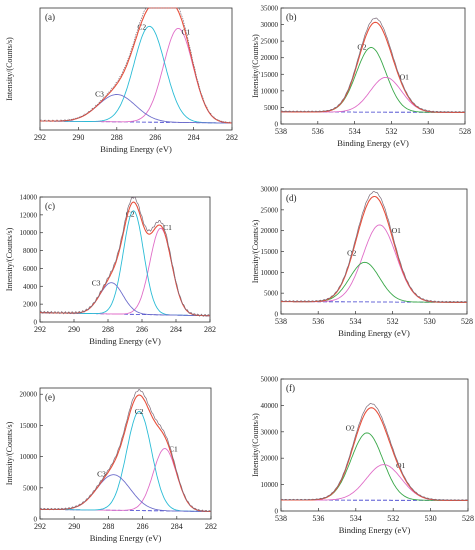  What do you see at coordinates (210, 329) in the screenshot?
I see `x-tick-label: 282` at bounding box center [210, 329].